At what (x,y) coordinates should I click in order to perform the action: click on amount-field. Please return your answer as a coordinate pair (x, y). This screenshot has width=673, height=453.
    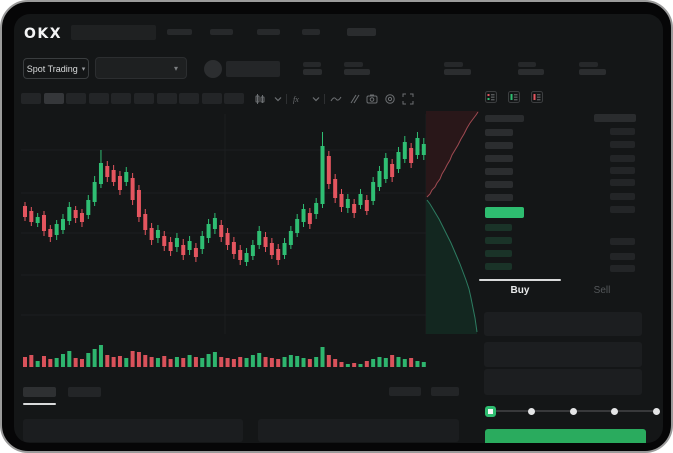
    Looking at the image, I should click on (563, 354).